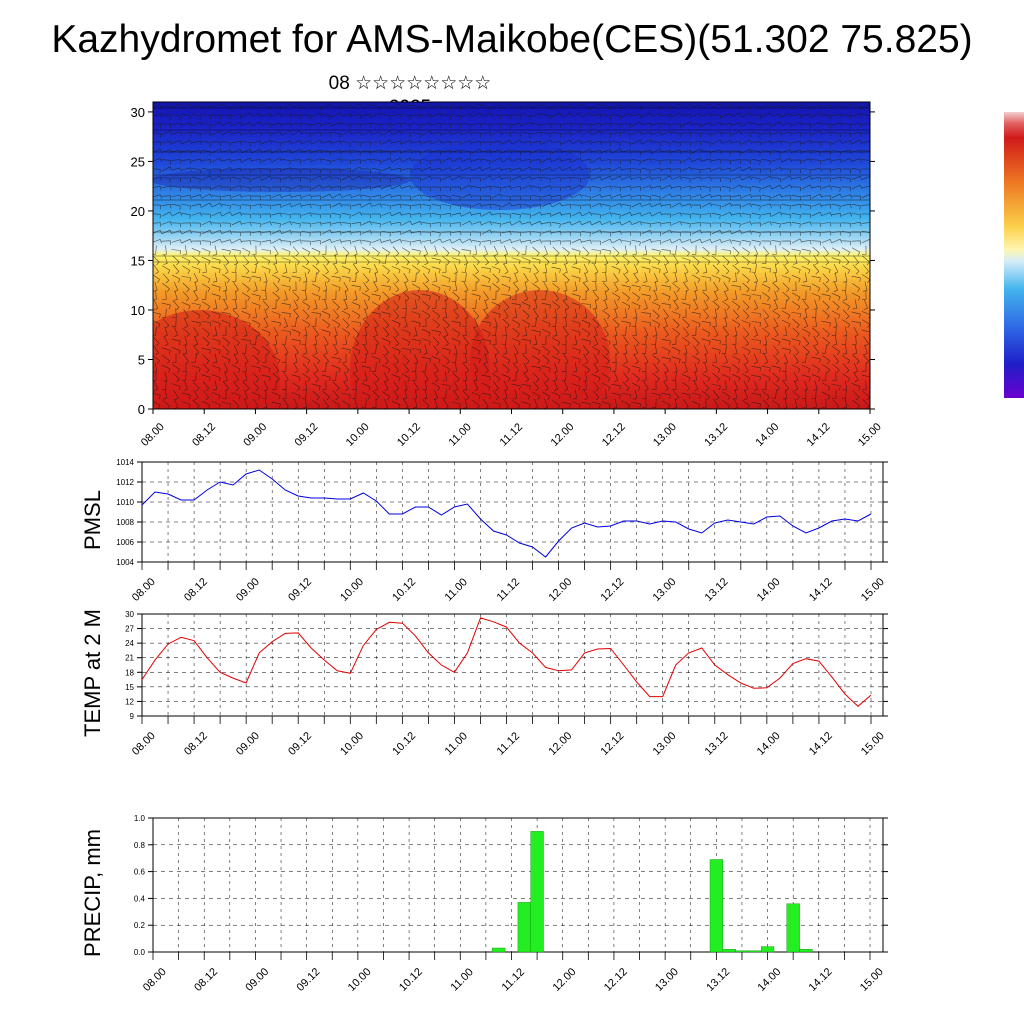 This screenshot has width=1024, height=1024. Describe the element at coordinates (125, 562) in the screenshot. I see `y-tick-label: 1004` at that location.